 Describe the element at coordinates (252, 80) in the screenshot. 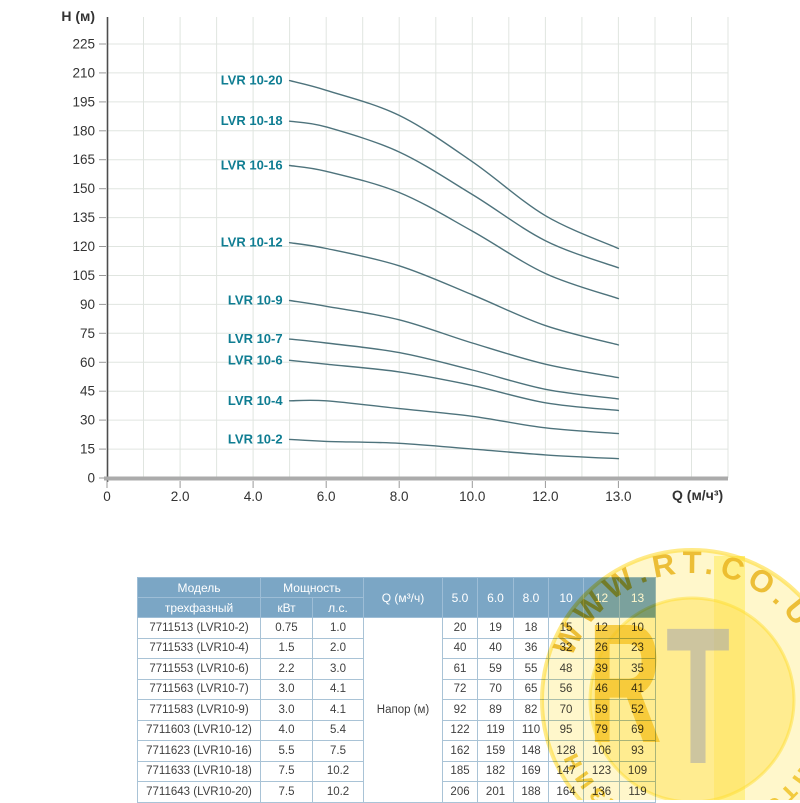

I see `curve-label: LVR 10-20` at that location.